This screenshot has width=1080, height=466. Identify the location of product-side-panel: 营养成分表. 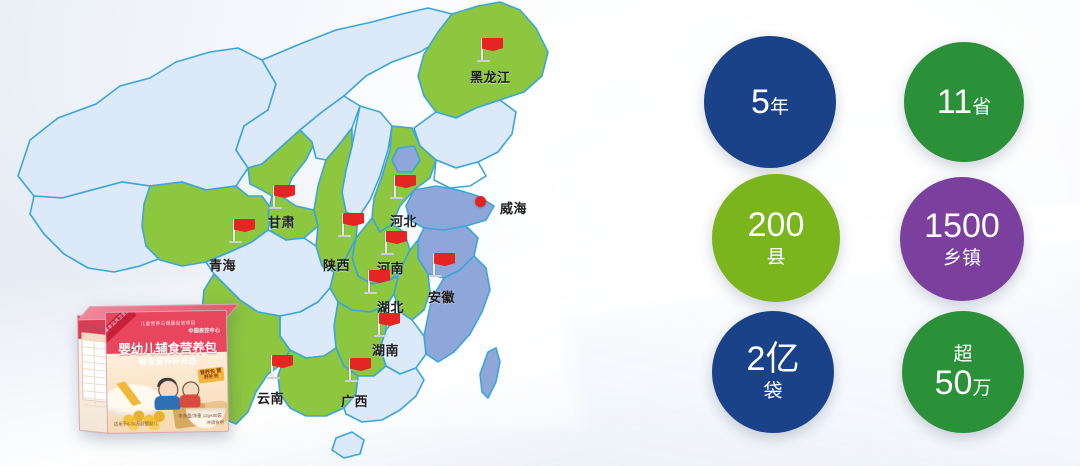
(93, 374).